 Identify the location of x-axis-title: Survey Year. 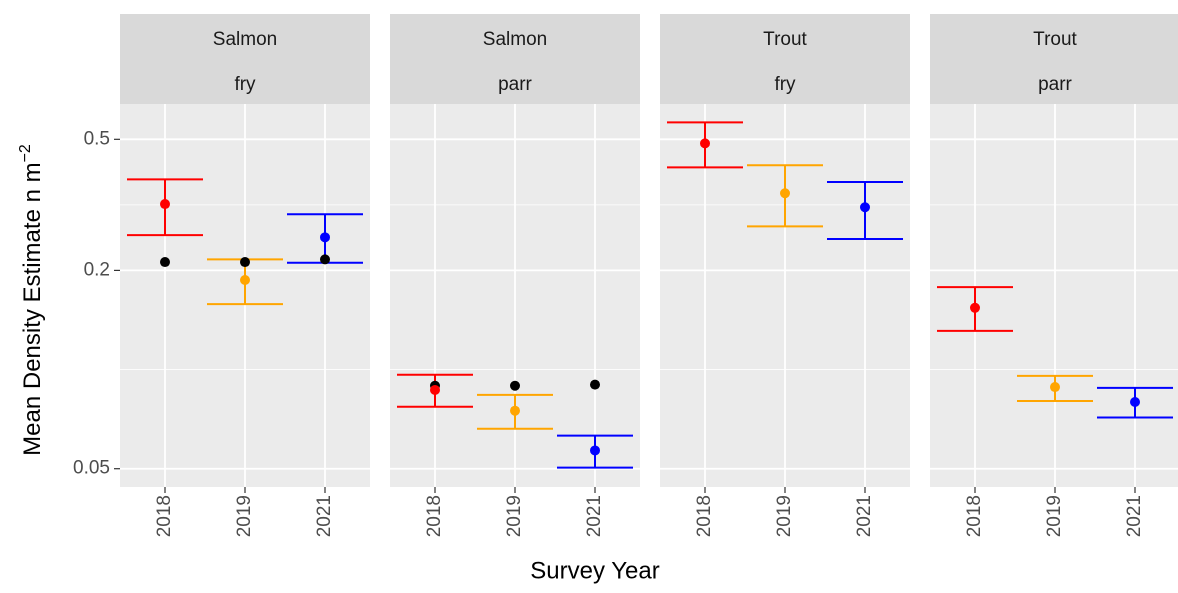
(594, 570).